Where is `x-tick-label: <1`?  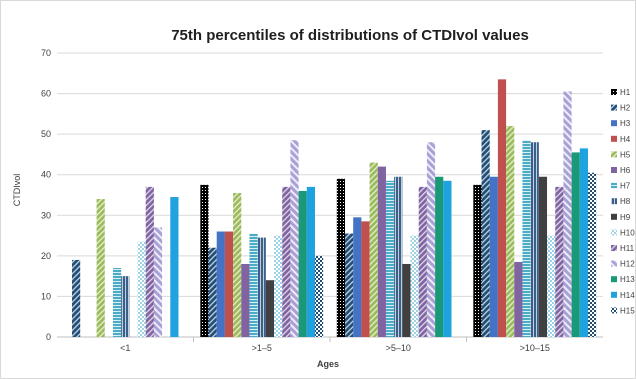
x-tick-label: <1 is located at coordinates (125, 348).